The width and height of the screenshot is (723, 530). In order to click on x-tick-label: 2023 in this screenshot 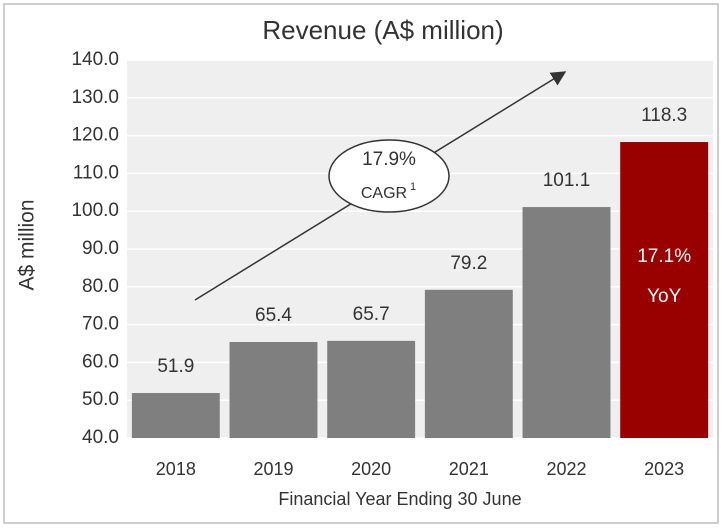, I will do `click(664, 469)`.